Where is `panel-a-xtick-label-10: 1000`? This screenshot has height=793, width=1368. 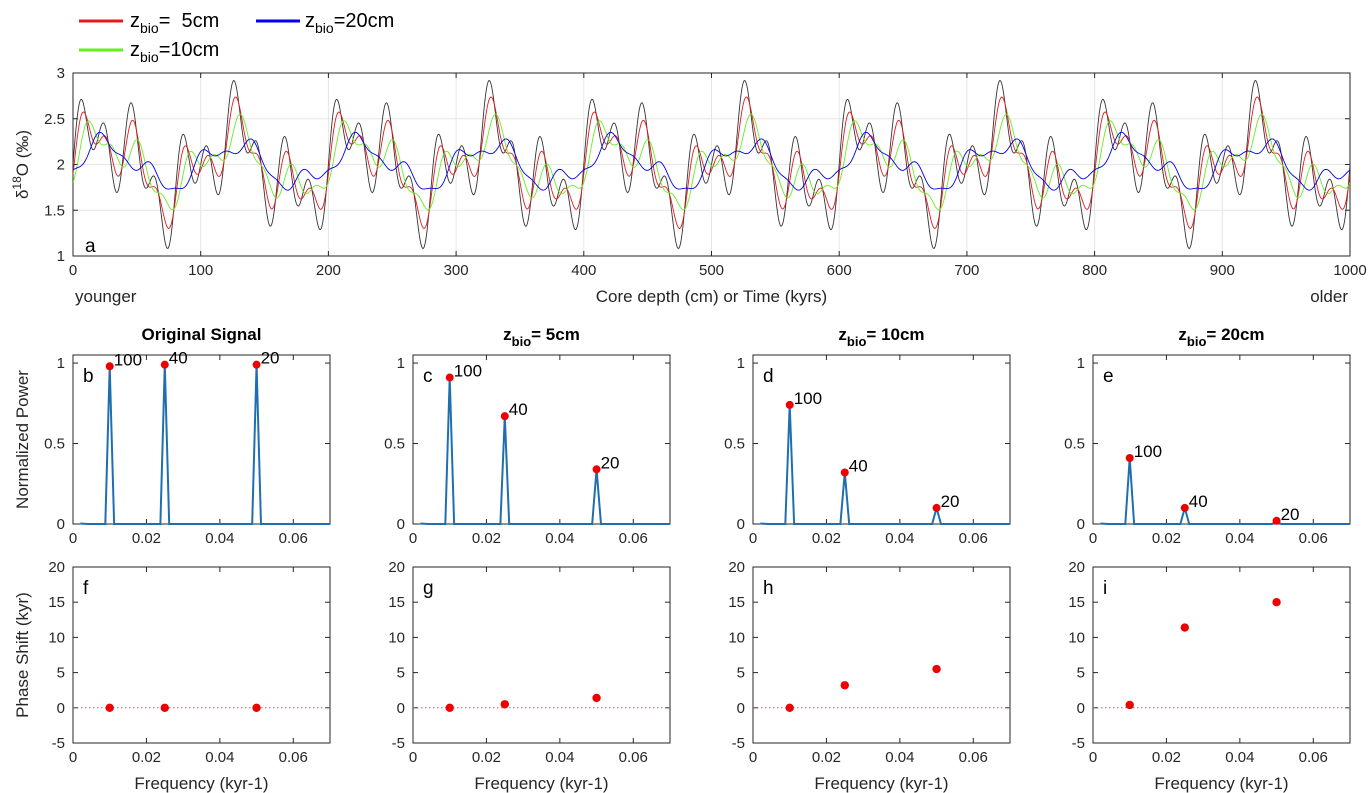 panel-a-xtick-label-10: 1000 is located at coordinates (1349, 270).